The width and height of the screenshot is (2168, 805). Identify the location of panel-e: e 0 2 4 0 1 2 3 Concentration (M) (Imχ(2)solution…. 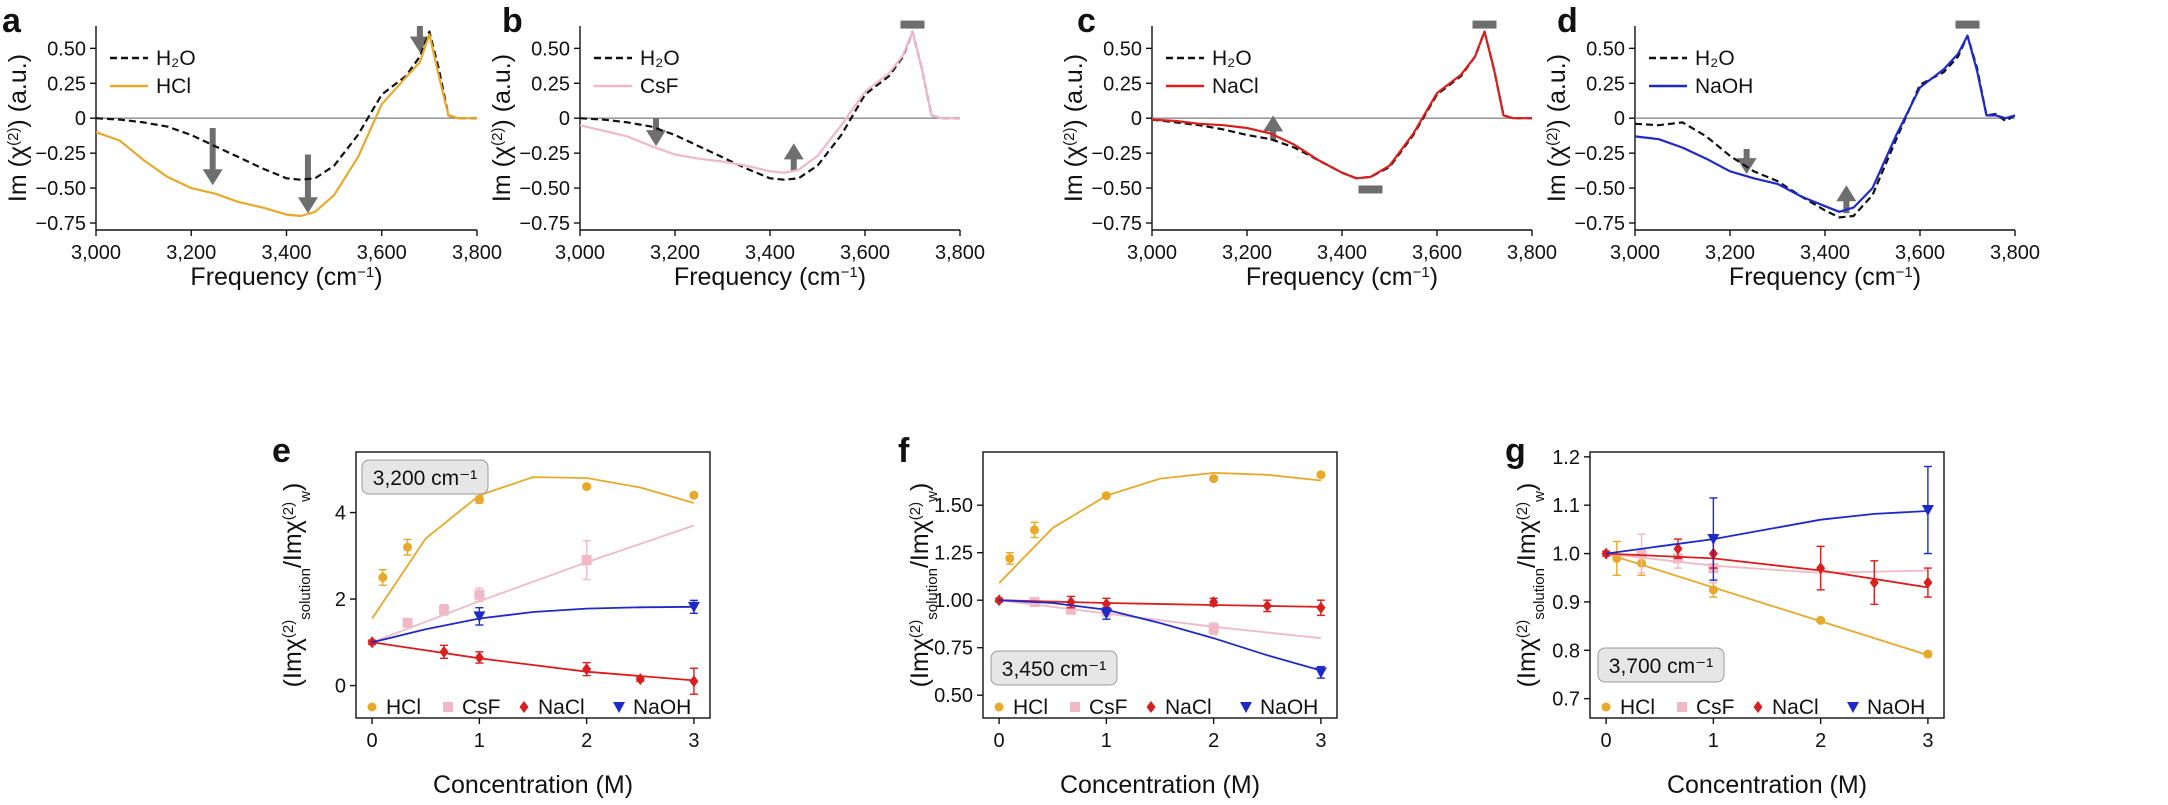
(491, 615).